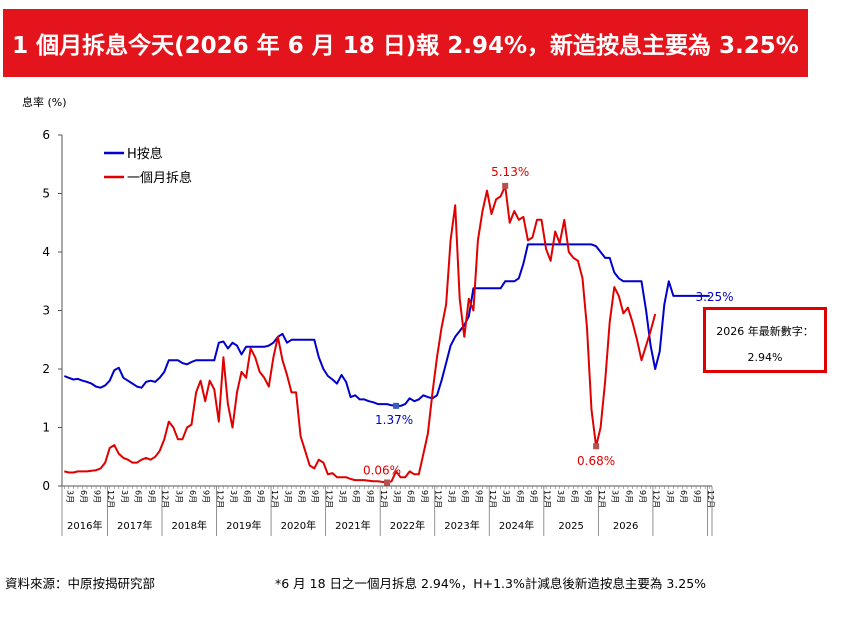 This screenshot has height=623, width=842. What do you see at coordinates (765, 357) in the screenshot?
I see `callout-value: 2.94%` at bounding box center [765, 357].